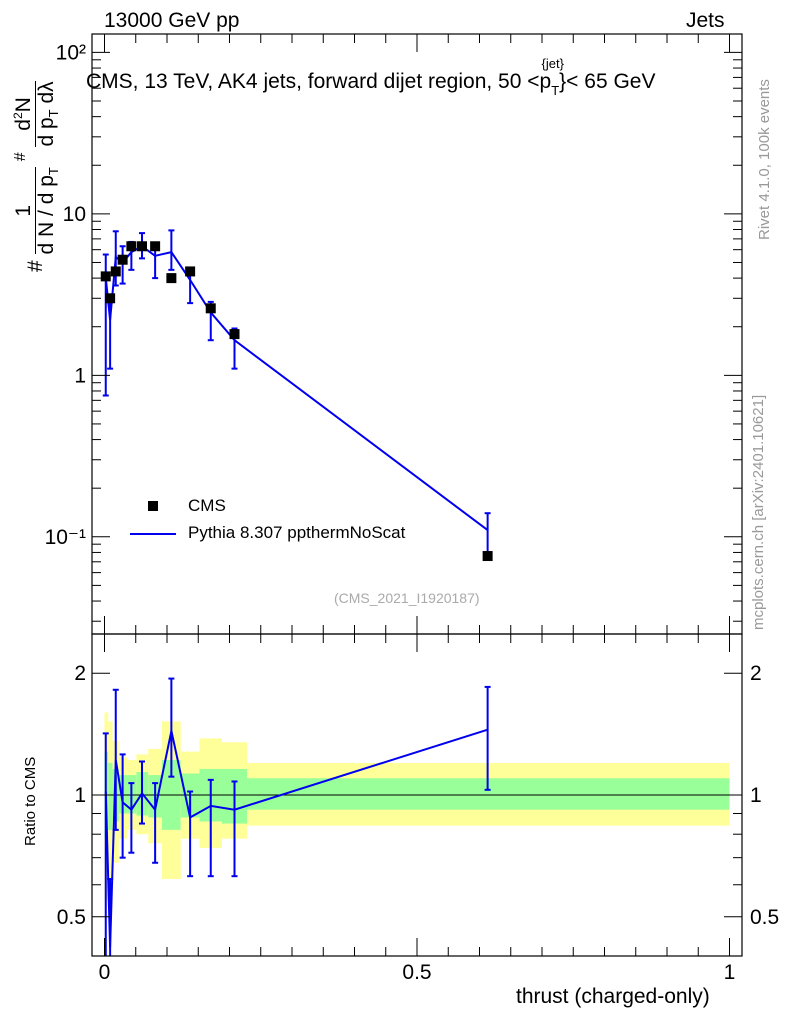  I want to click on xtick-label-2: 1, so click(730, 972).